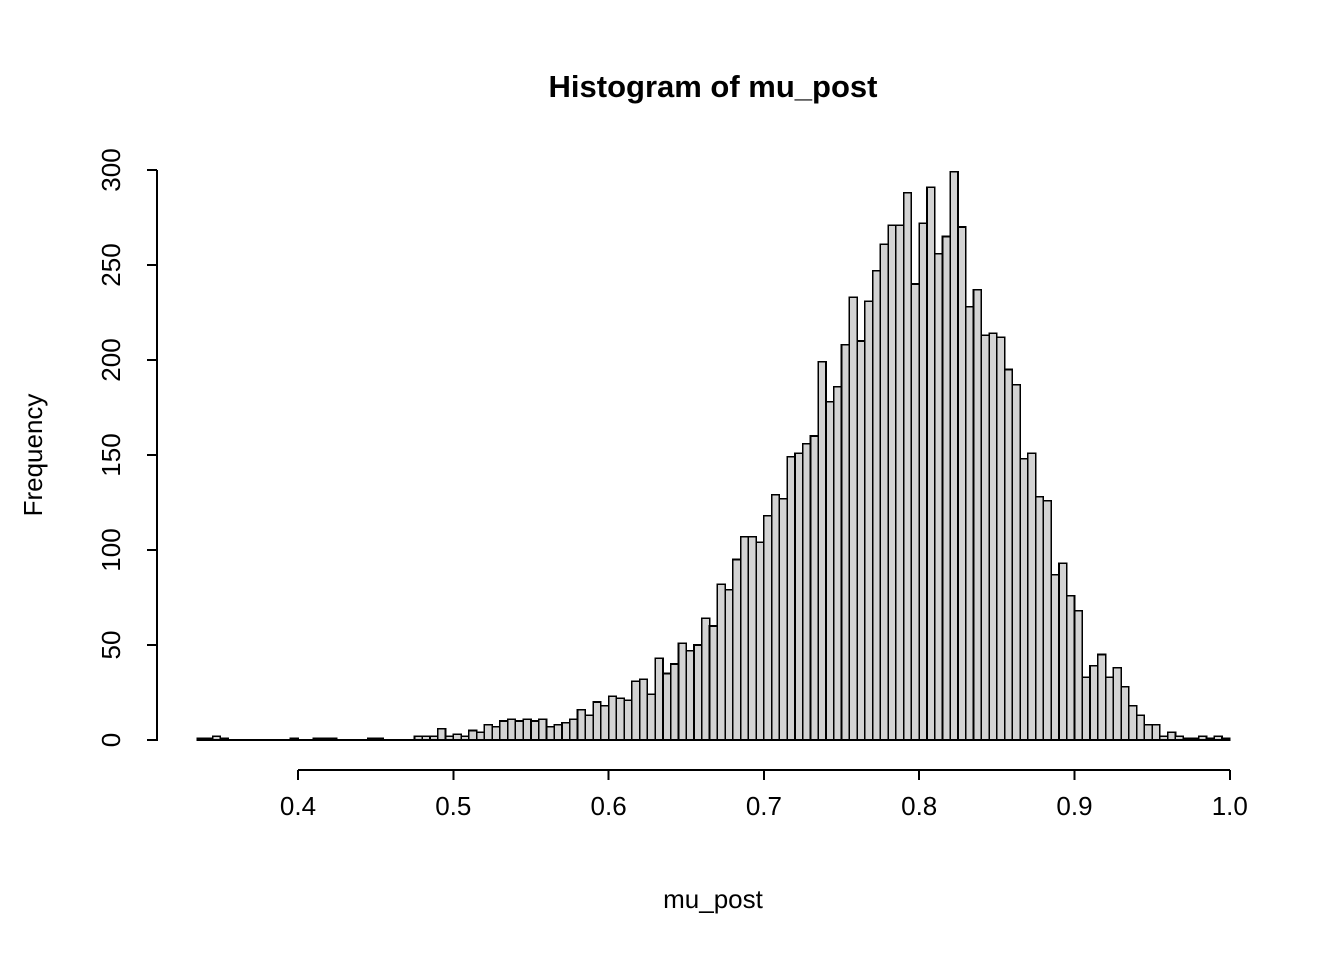 The height and width of the screenshot is (960, 1344). I want to click on y-tick-label: 200, so click(111, 359).